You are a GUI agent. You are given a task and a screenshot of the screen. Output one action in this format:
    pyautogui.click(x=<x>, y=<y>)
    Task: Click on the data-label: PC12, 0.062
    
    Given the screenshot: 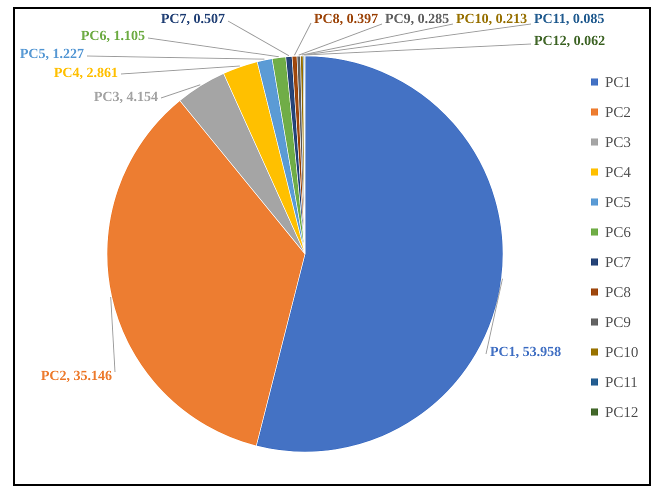 What is the action you would take?
    pyautogui.click(x=570, y=41)
    